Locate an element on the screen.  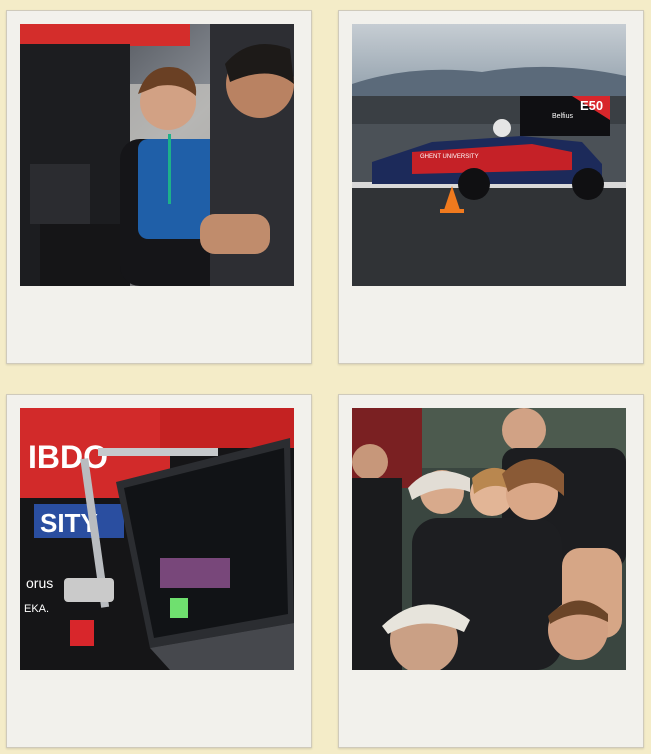
photo-laptop-telemetry-icon: IBDO SITY orus EKA. is located at coordinates (157, 539).